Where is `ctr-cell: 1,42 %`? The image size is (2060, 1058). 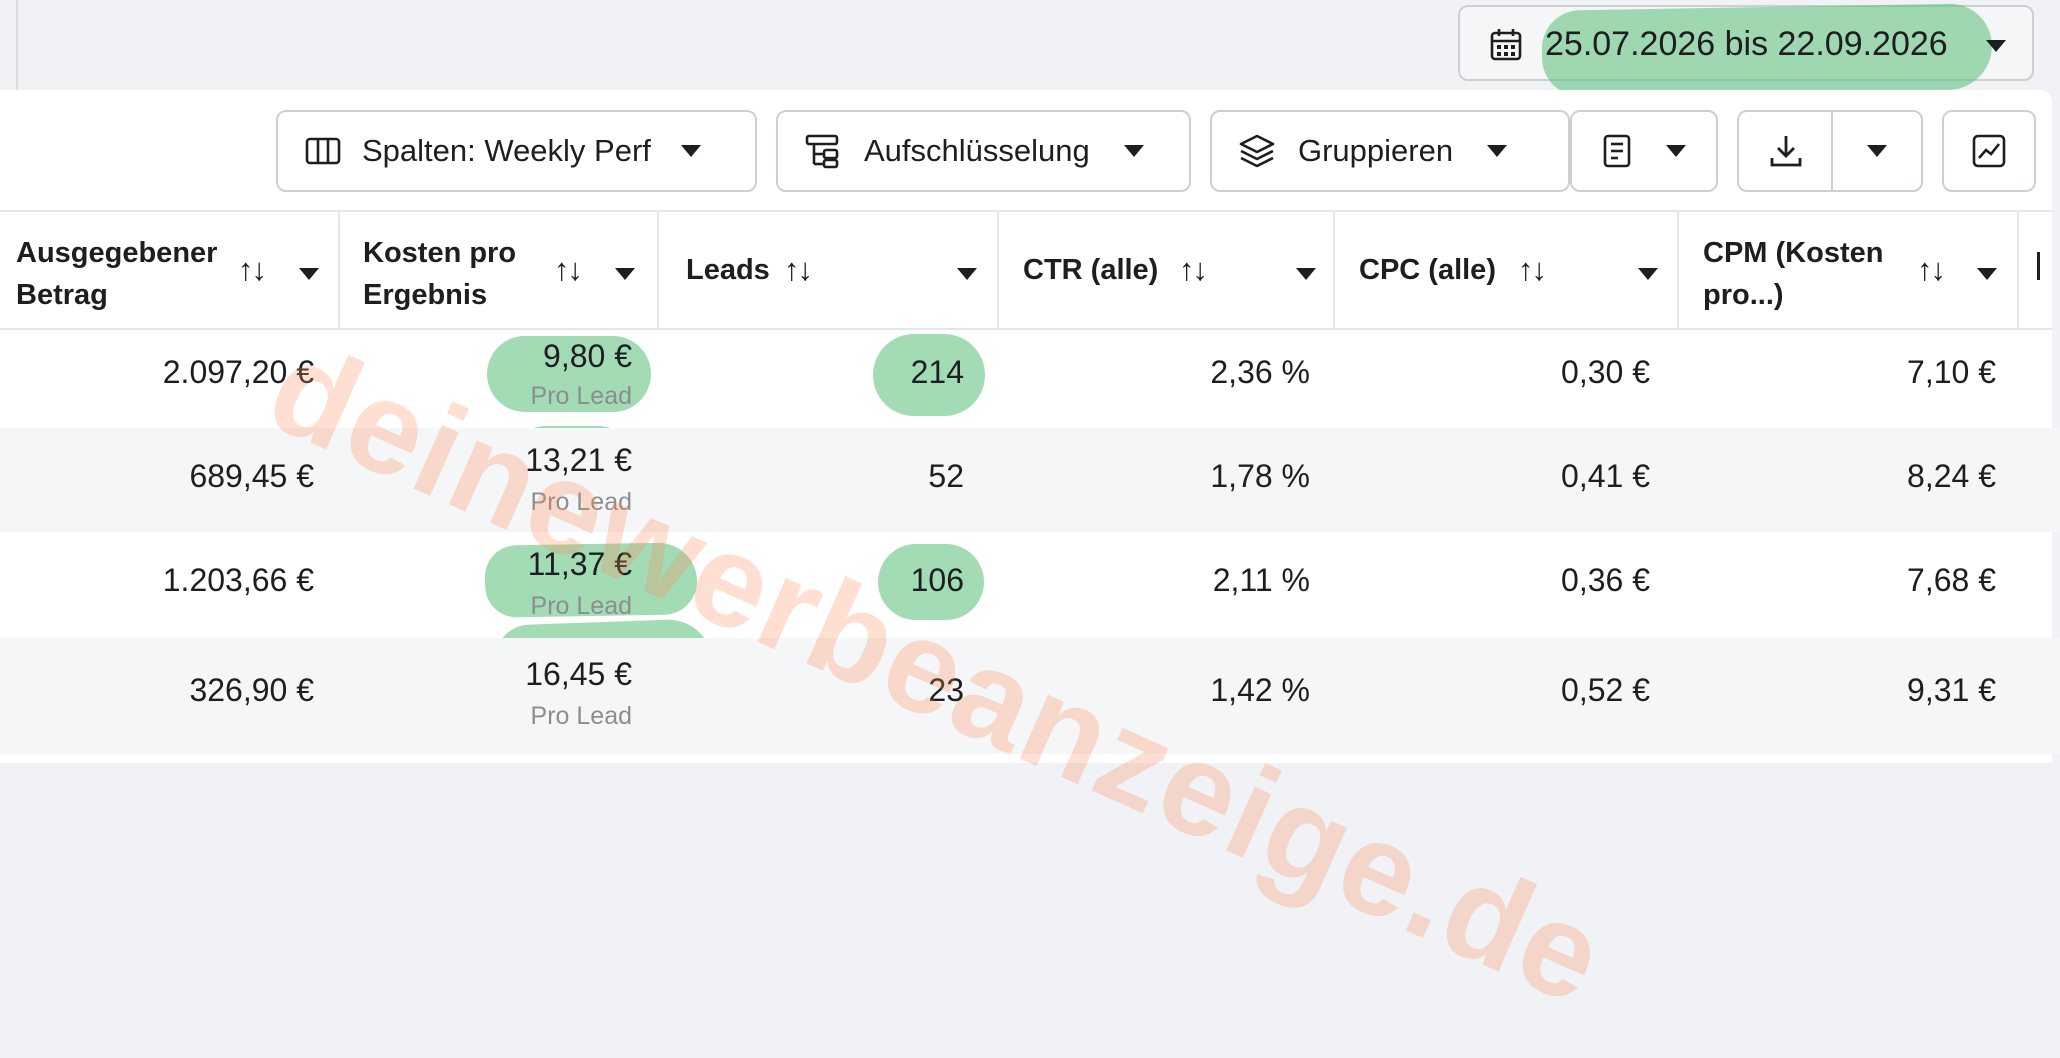 ctr-cell: 1,42 % is located at coordinates (1260, 690).